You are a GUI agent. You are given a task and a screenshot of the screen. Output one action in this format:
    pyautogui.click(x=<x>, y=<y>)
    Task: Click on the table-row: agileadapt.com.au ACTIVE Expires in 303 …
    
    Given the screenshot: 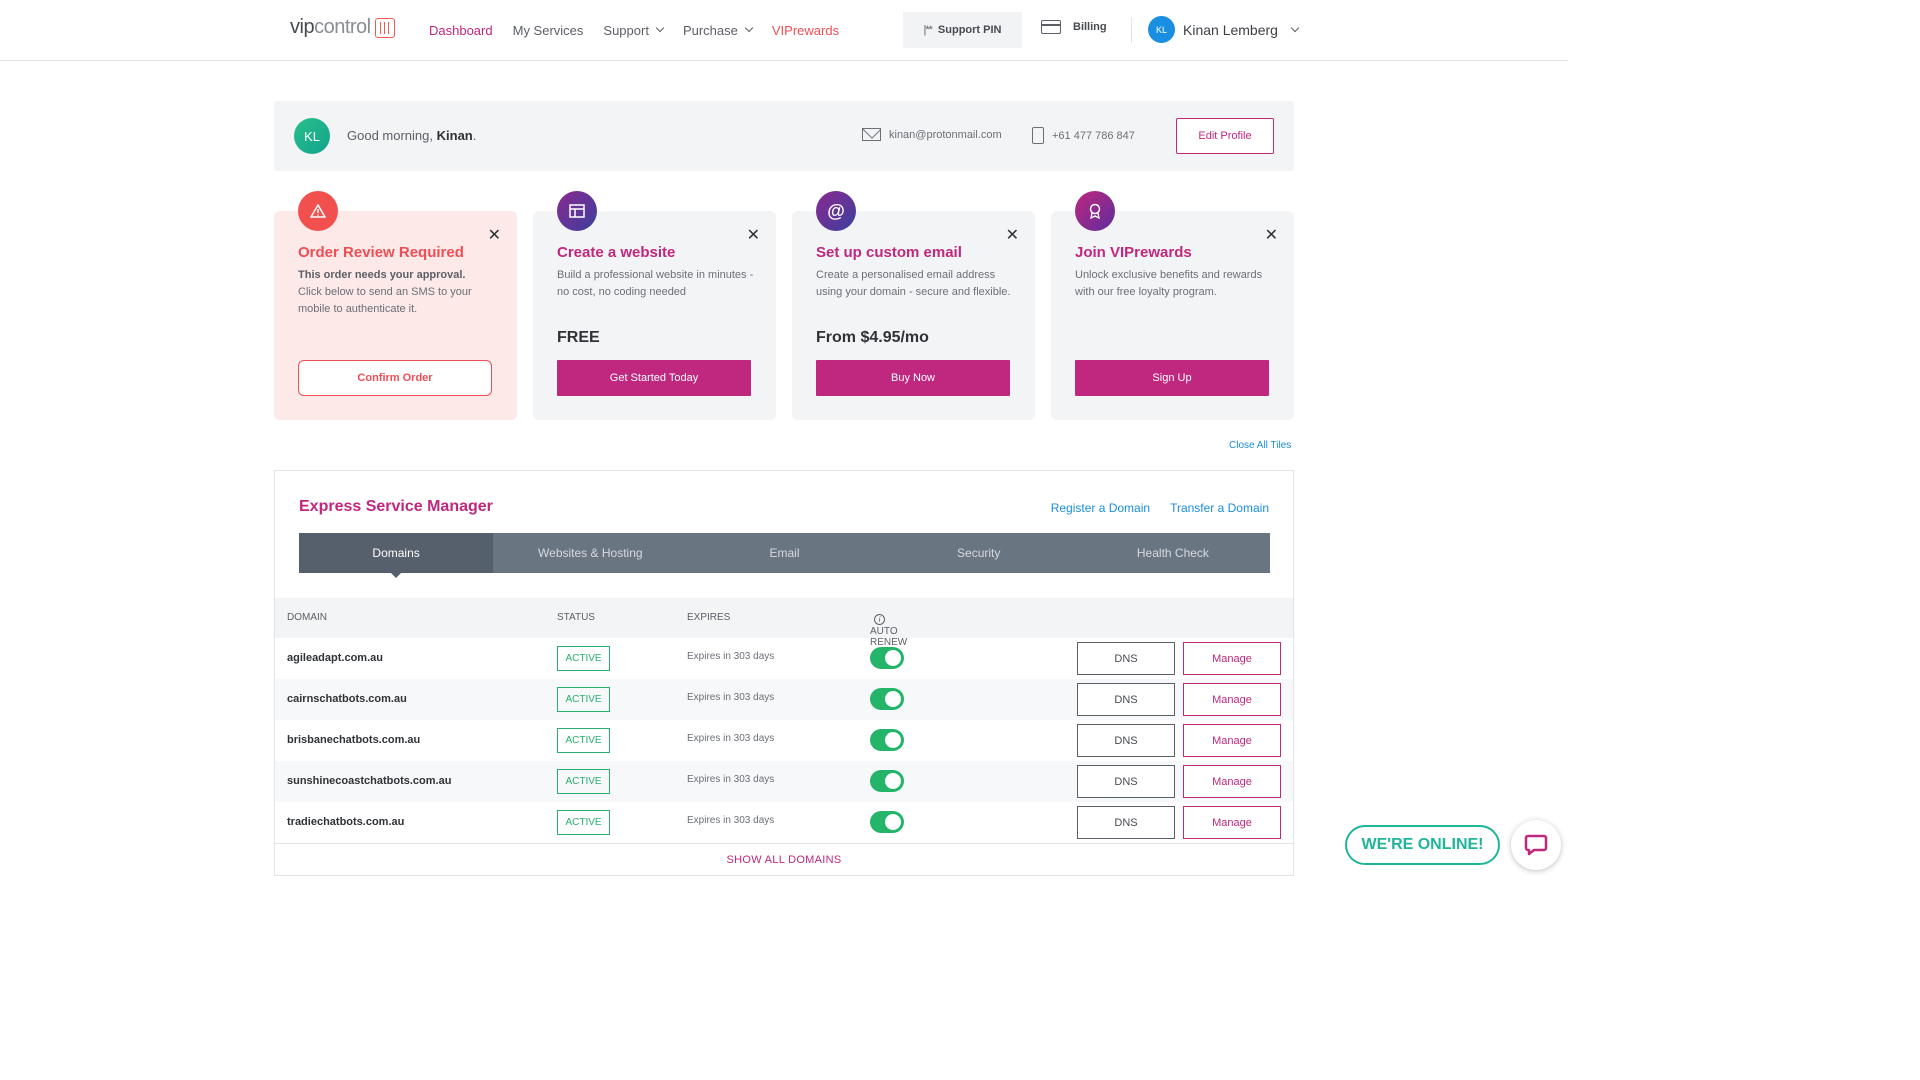 What is the action you would take?
    pyautogui.click(x=784, y=658)
    